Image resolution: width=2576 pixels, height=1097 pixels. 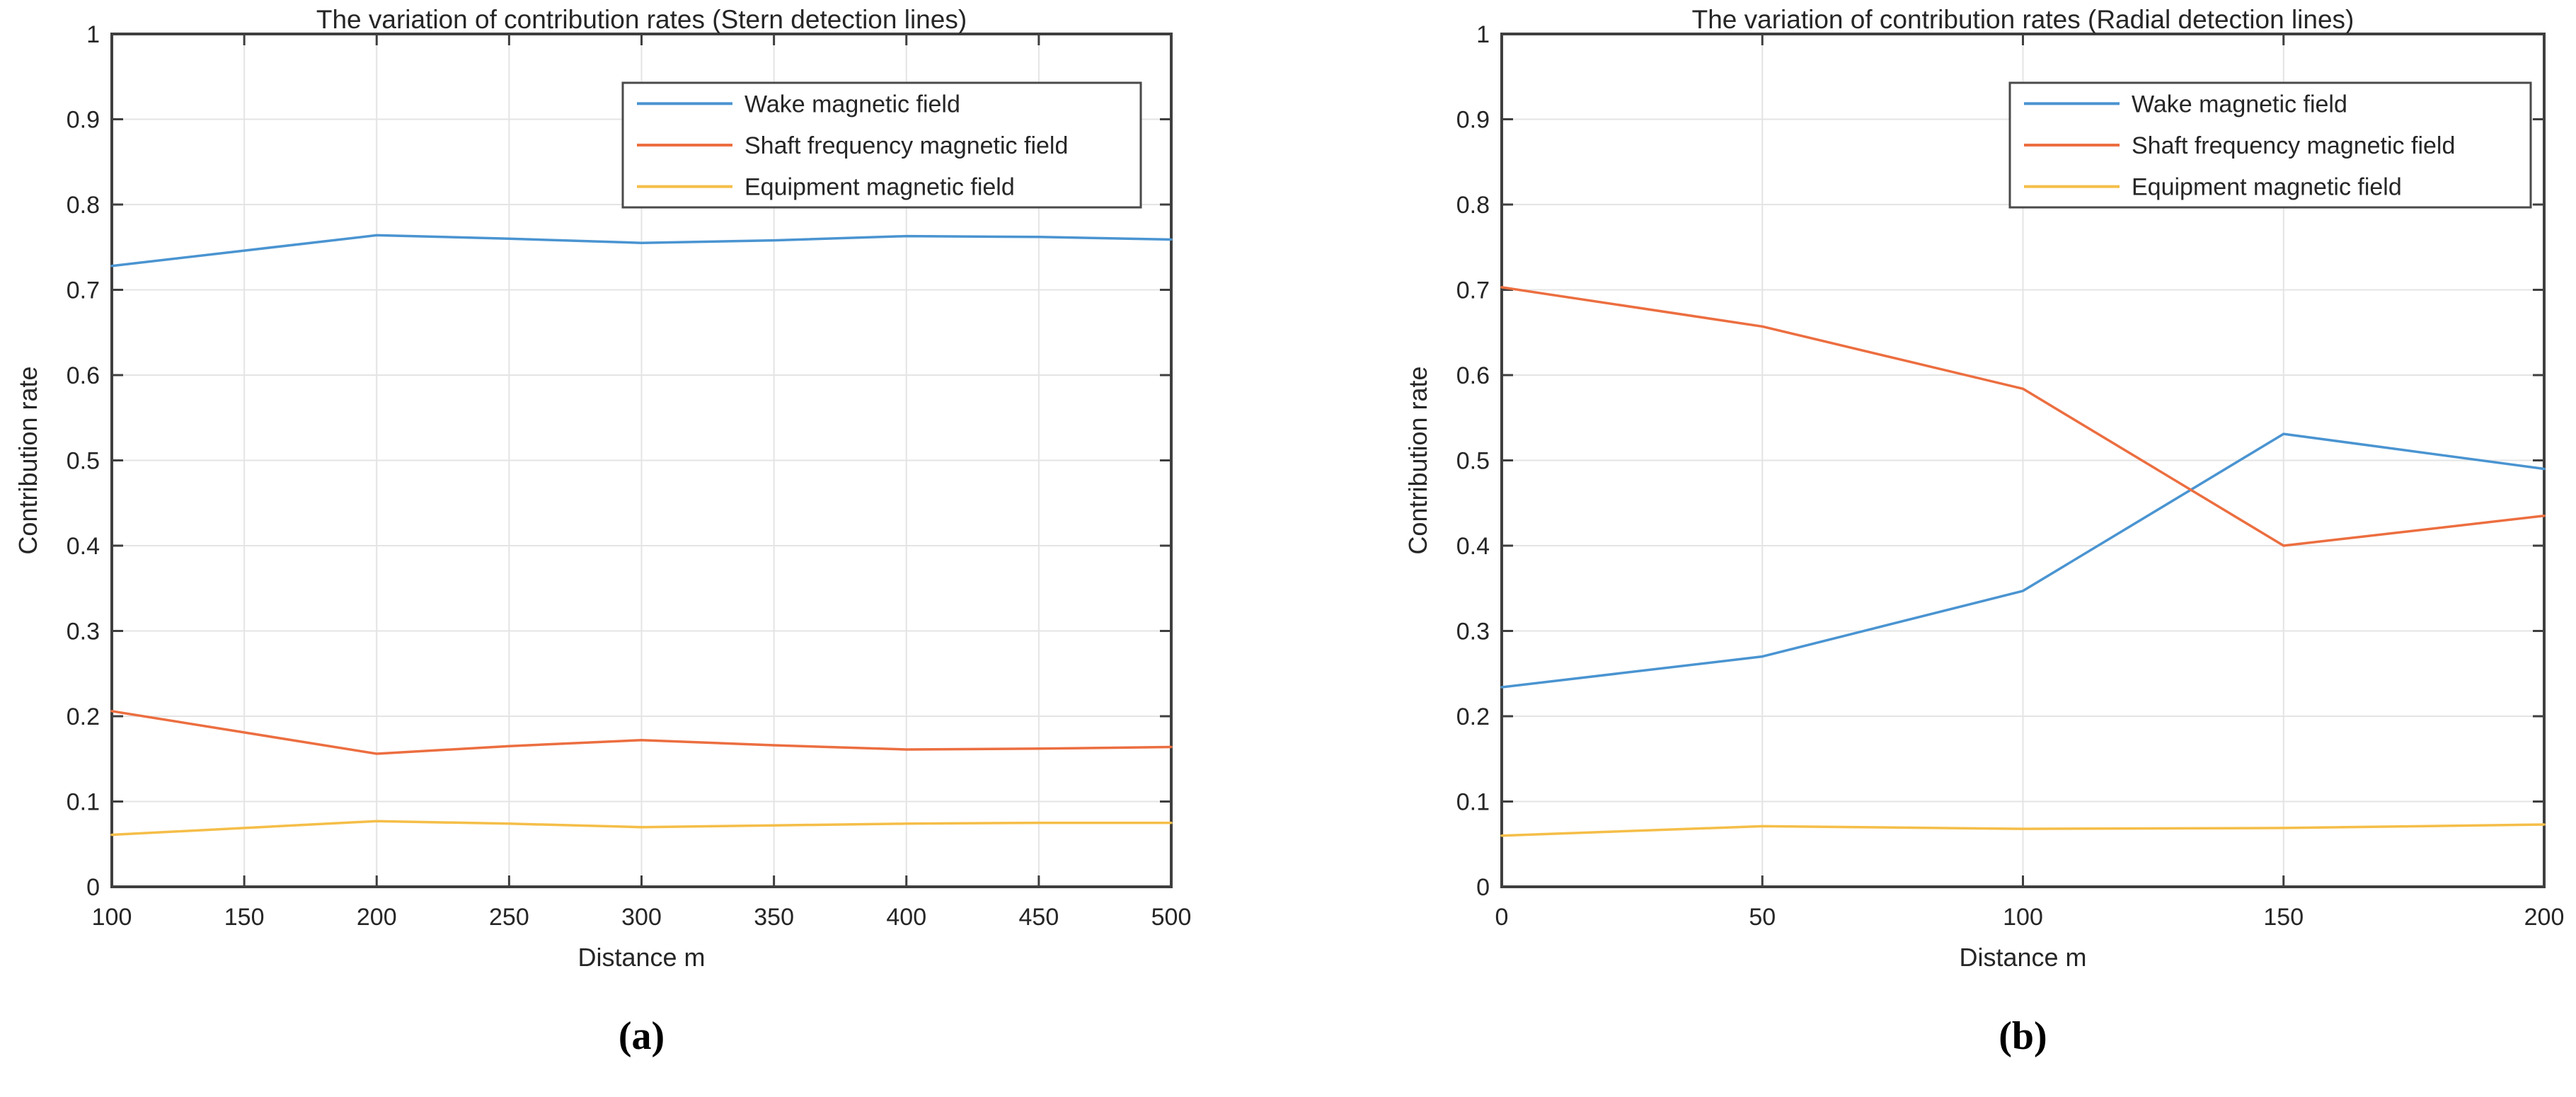 What do you see at coordinates (509, 917) in the screenshot?
I see `svg-text: 250` at bounding box center [509, 917].